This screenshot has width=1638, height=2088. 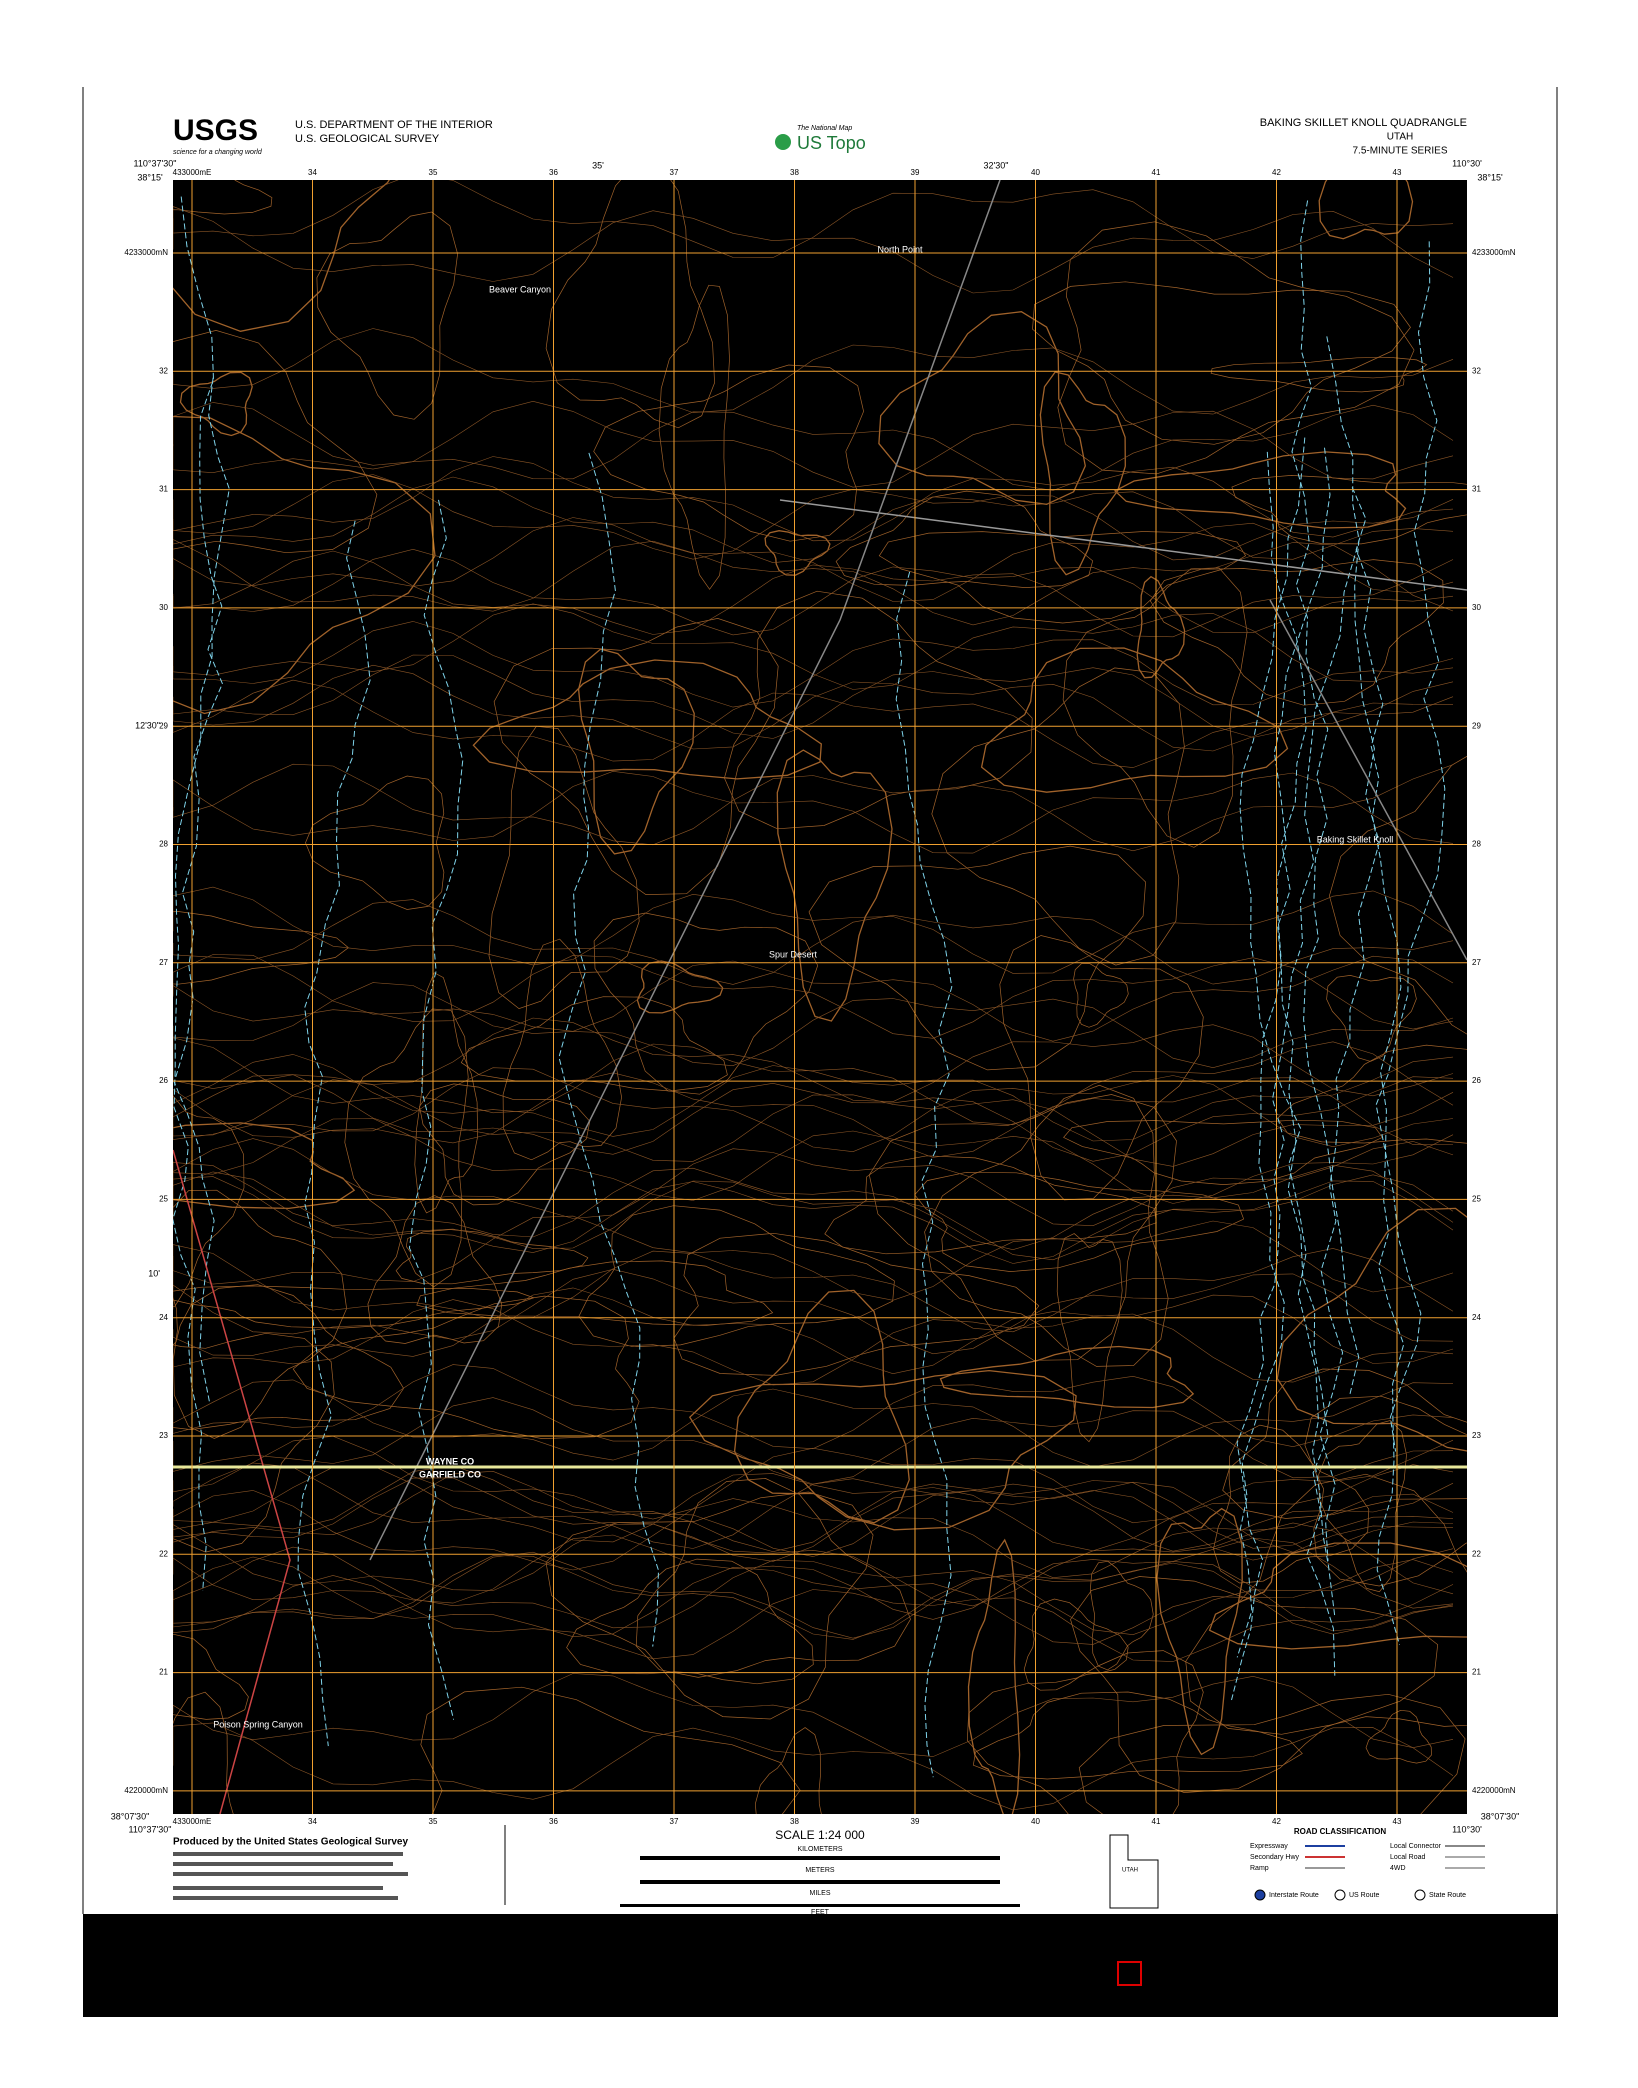 I want to click on marker, so click(x=1129, y=1973).